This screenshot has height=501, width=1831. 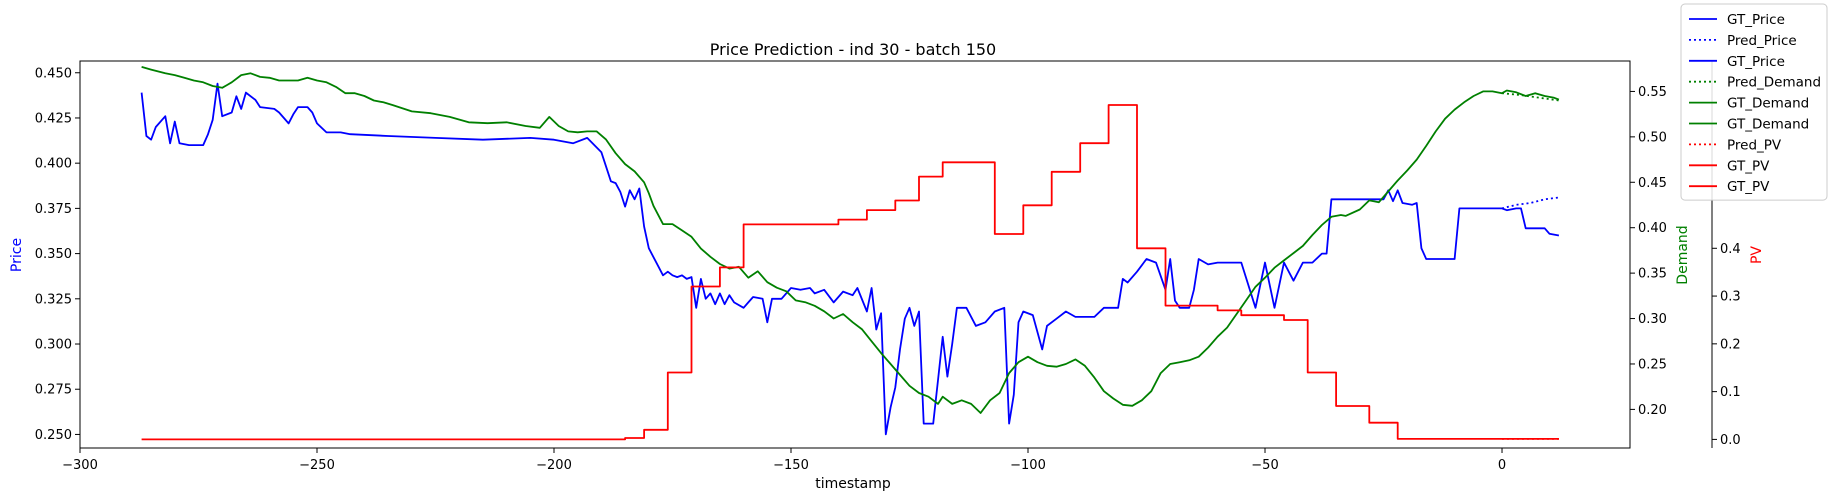 What do you see at coordinates (1652, 274) in the screenshot?
I see `demand-tick-label: 0.35` at bounding box center [1652, 274].